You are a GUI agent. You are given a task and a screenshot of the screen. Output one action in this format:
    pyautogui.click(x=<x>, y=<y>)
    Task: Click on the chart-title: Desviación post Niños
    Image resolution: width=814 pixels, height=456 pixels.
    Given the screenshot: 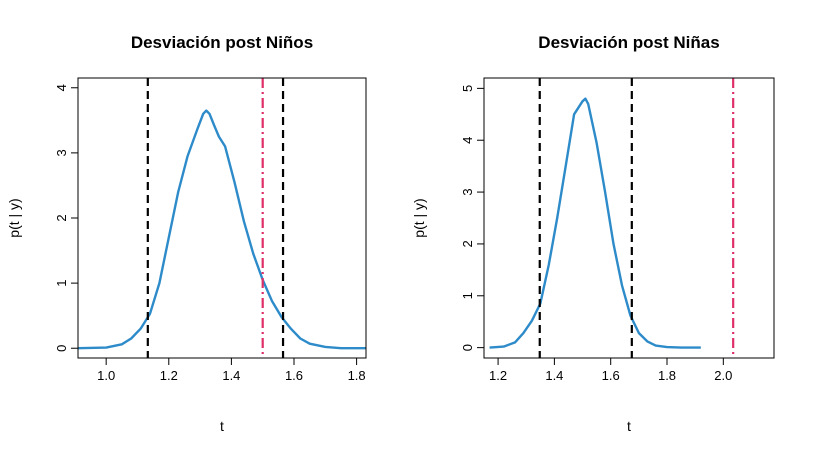 What is the action you would take?
    pyautogui.click(x=222, y=42)
    